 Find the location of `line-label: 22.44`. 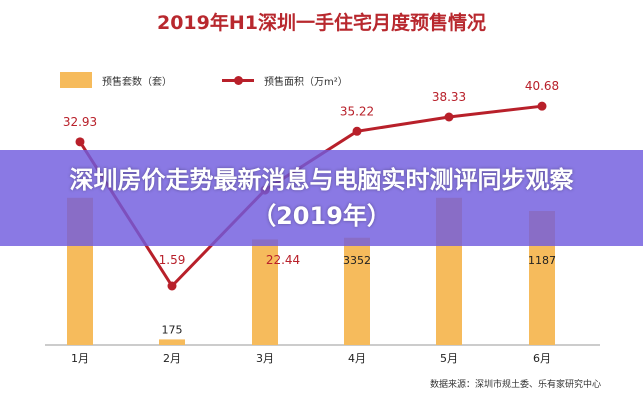

line-label: 22.44 is located at coordinates (283, 260).